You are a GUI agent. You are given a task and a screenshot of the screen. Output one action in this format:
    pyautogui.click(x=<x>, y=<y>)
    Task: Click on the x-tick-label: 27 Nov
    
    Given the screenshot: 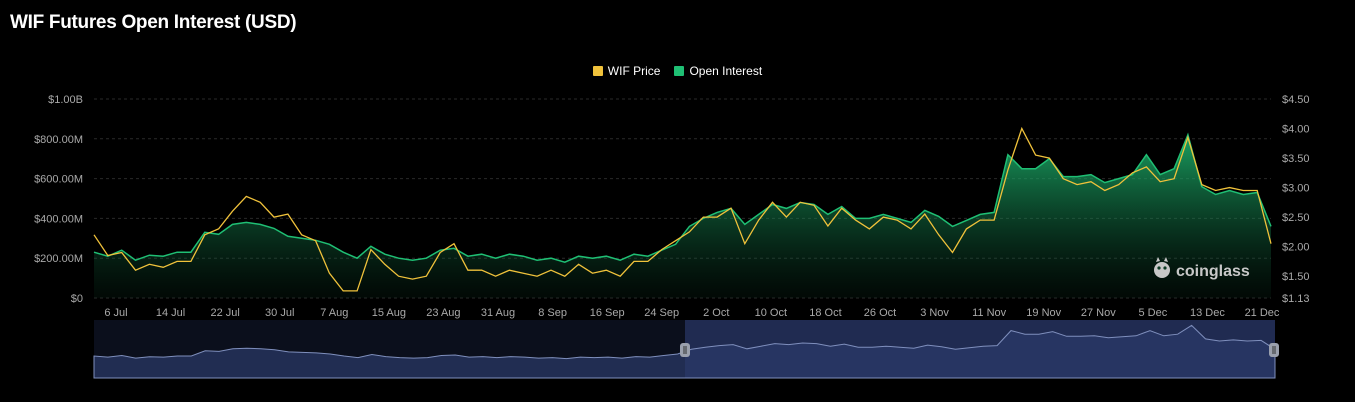 What is the action you would take?
    pyautogui.click(x=1098, y=313)
    